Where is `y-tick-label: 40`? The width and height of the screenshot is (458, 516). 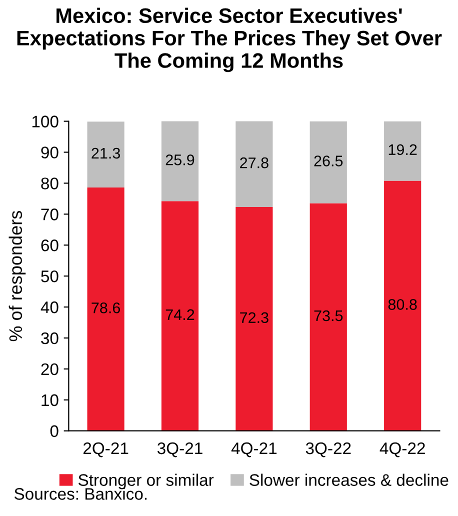
y-tick-label: 40 is located at coordinates (49, 307).